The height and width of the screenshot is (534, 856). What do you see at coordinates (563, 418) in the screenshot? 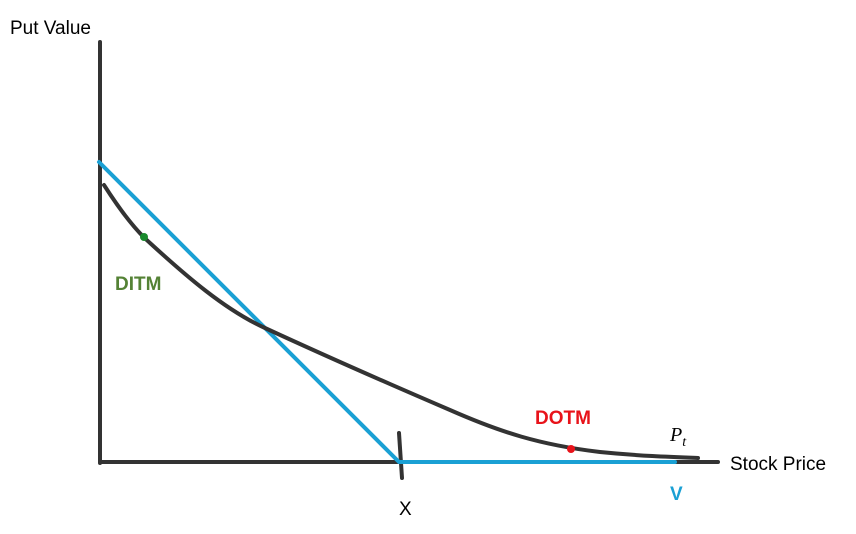
I see `dotm-label: DOTM` at bounding box center [563, 418].